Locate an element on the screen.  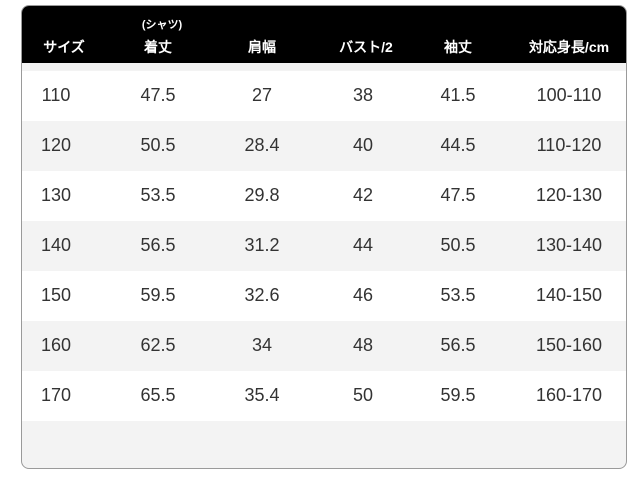
table-cell: 38 is located at coordinates (363, 95).